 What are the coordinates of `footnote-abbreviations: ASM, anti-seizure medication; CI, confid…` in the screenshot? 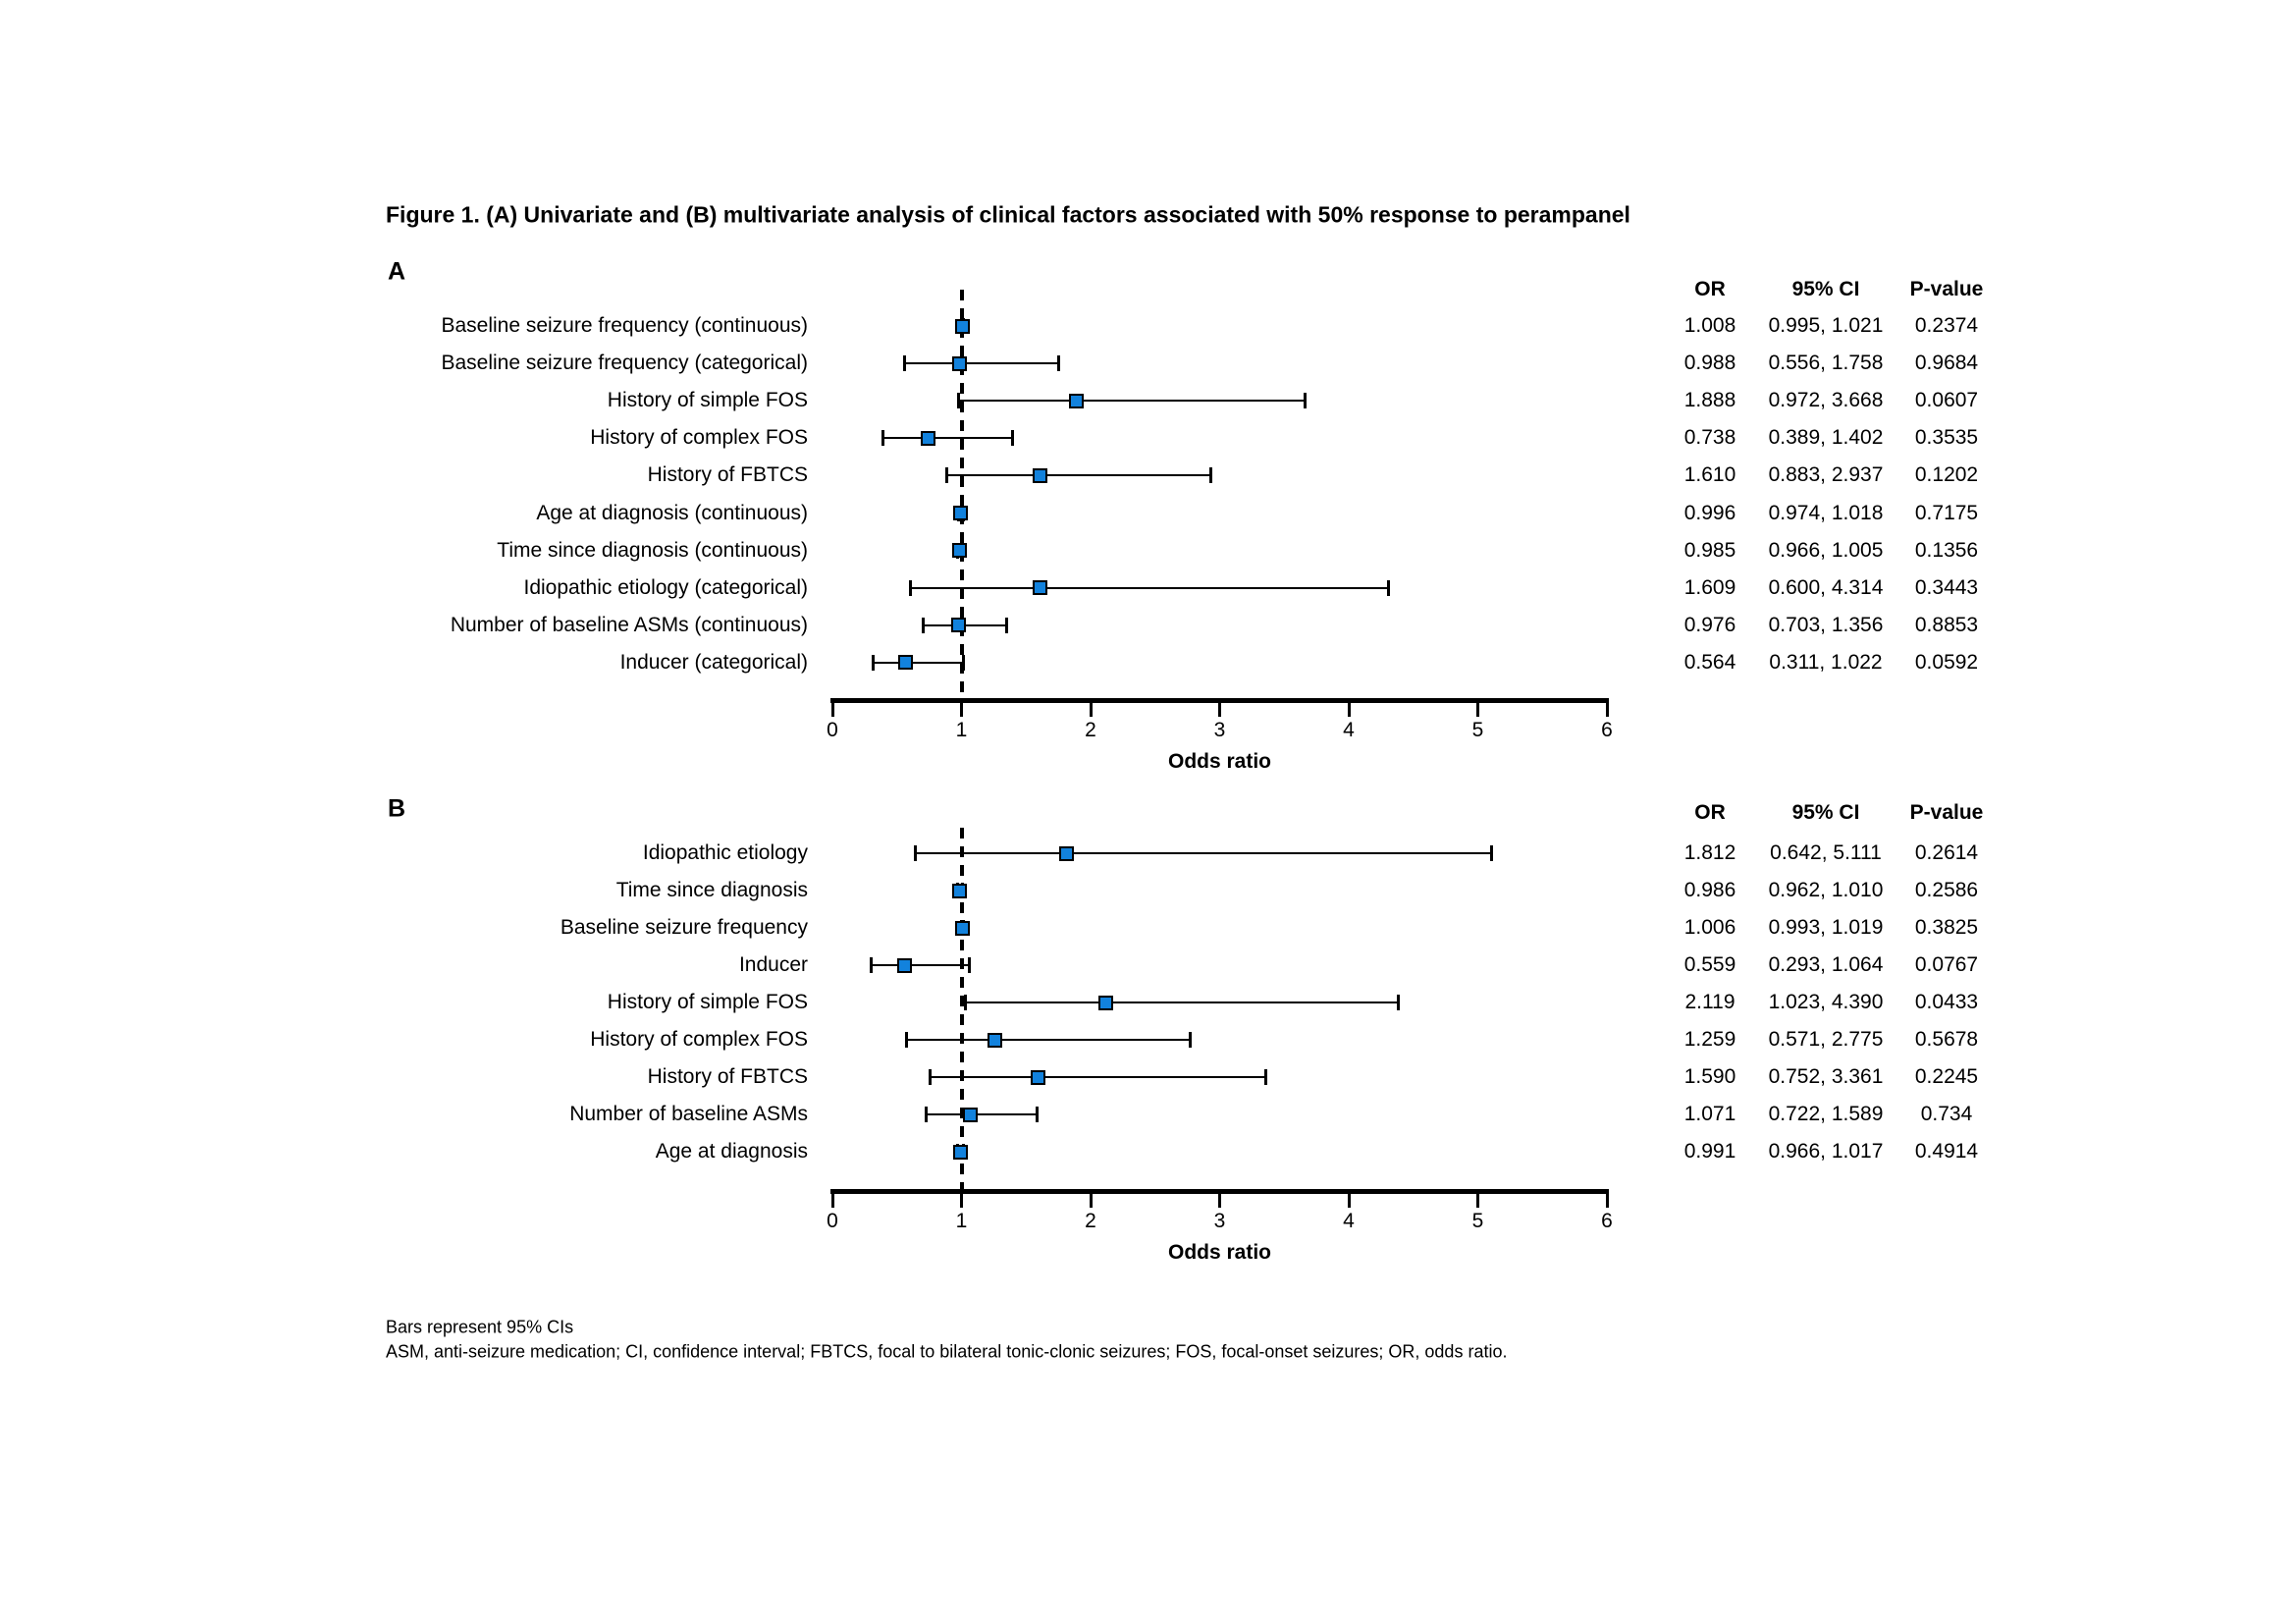 It's located at (947, 1351).